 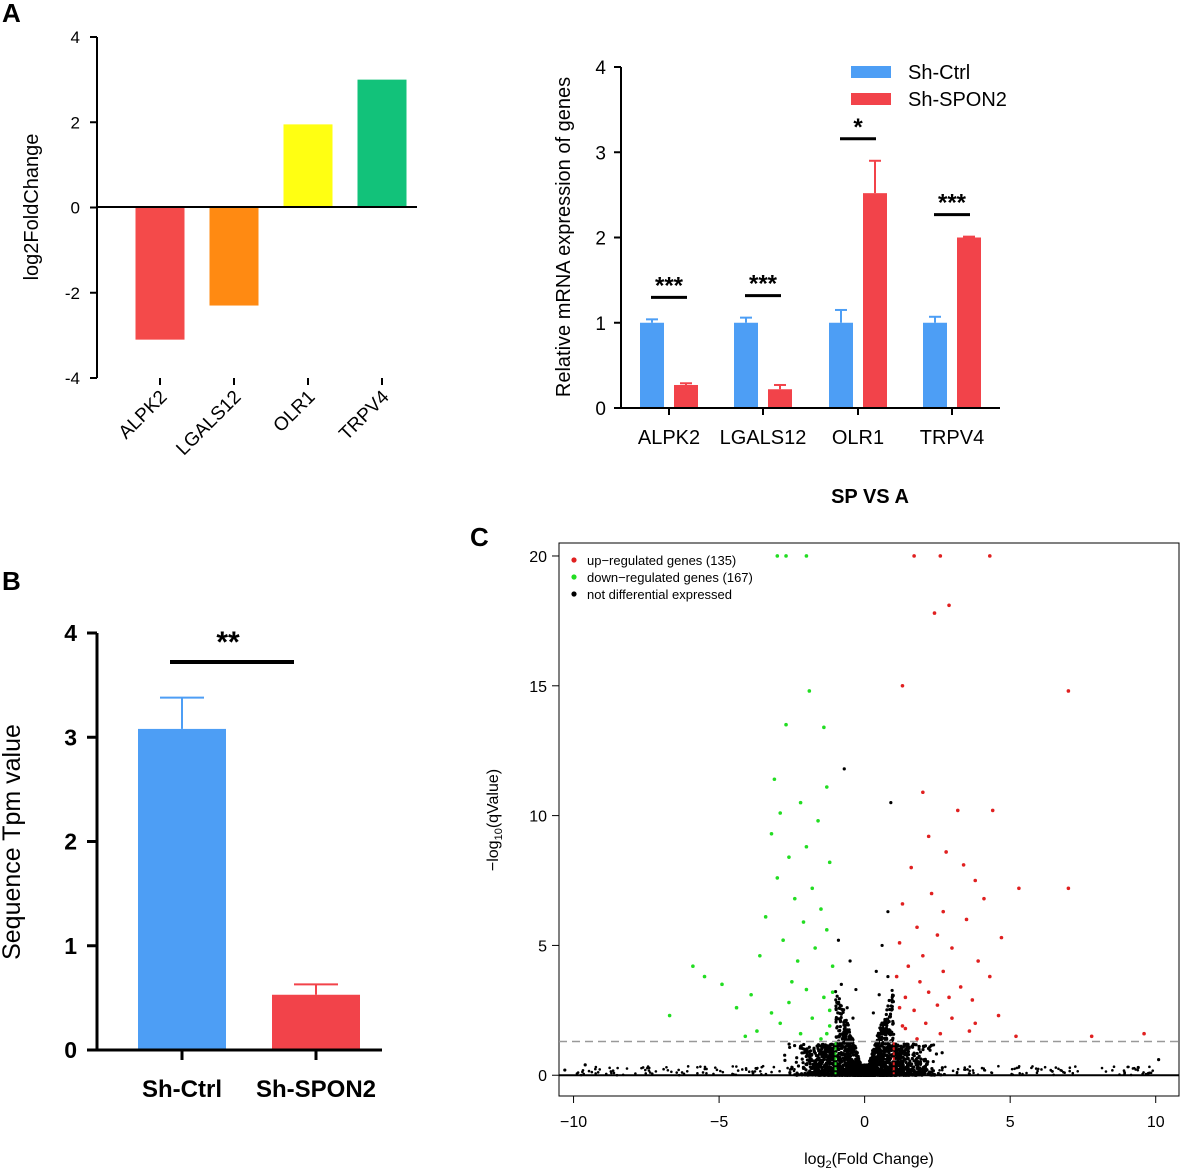 I want to click on bar-lgals12-sh-spon2, so click(x=780, y=398).